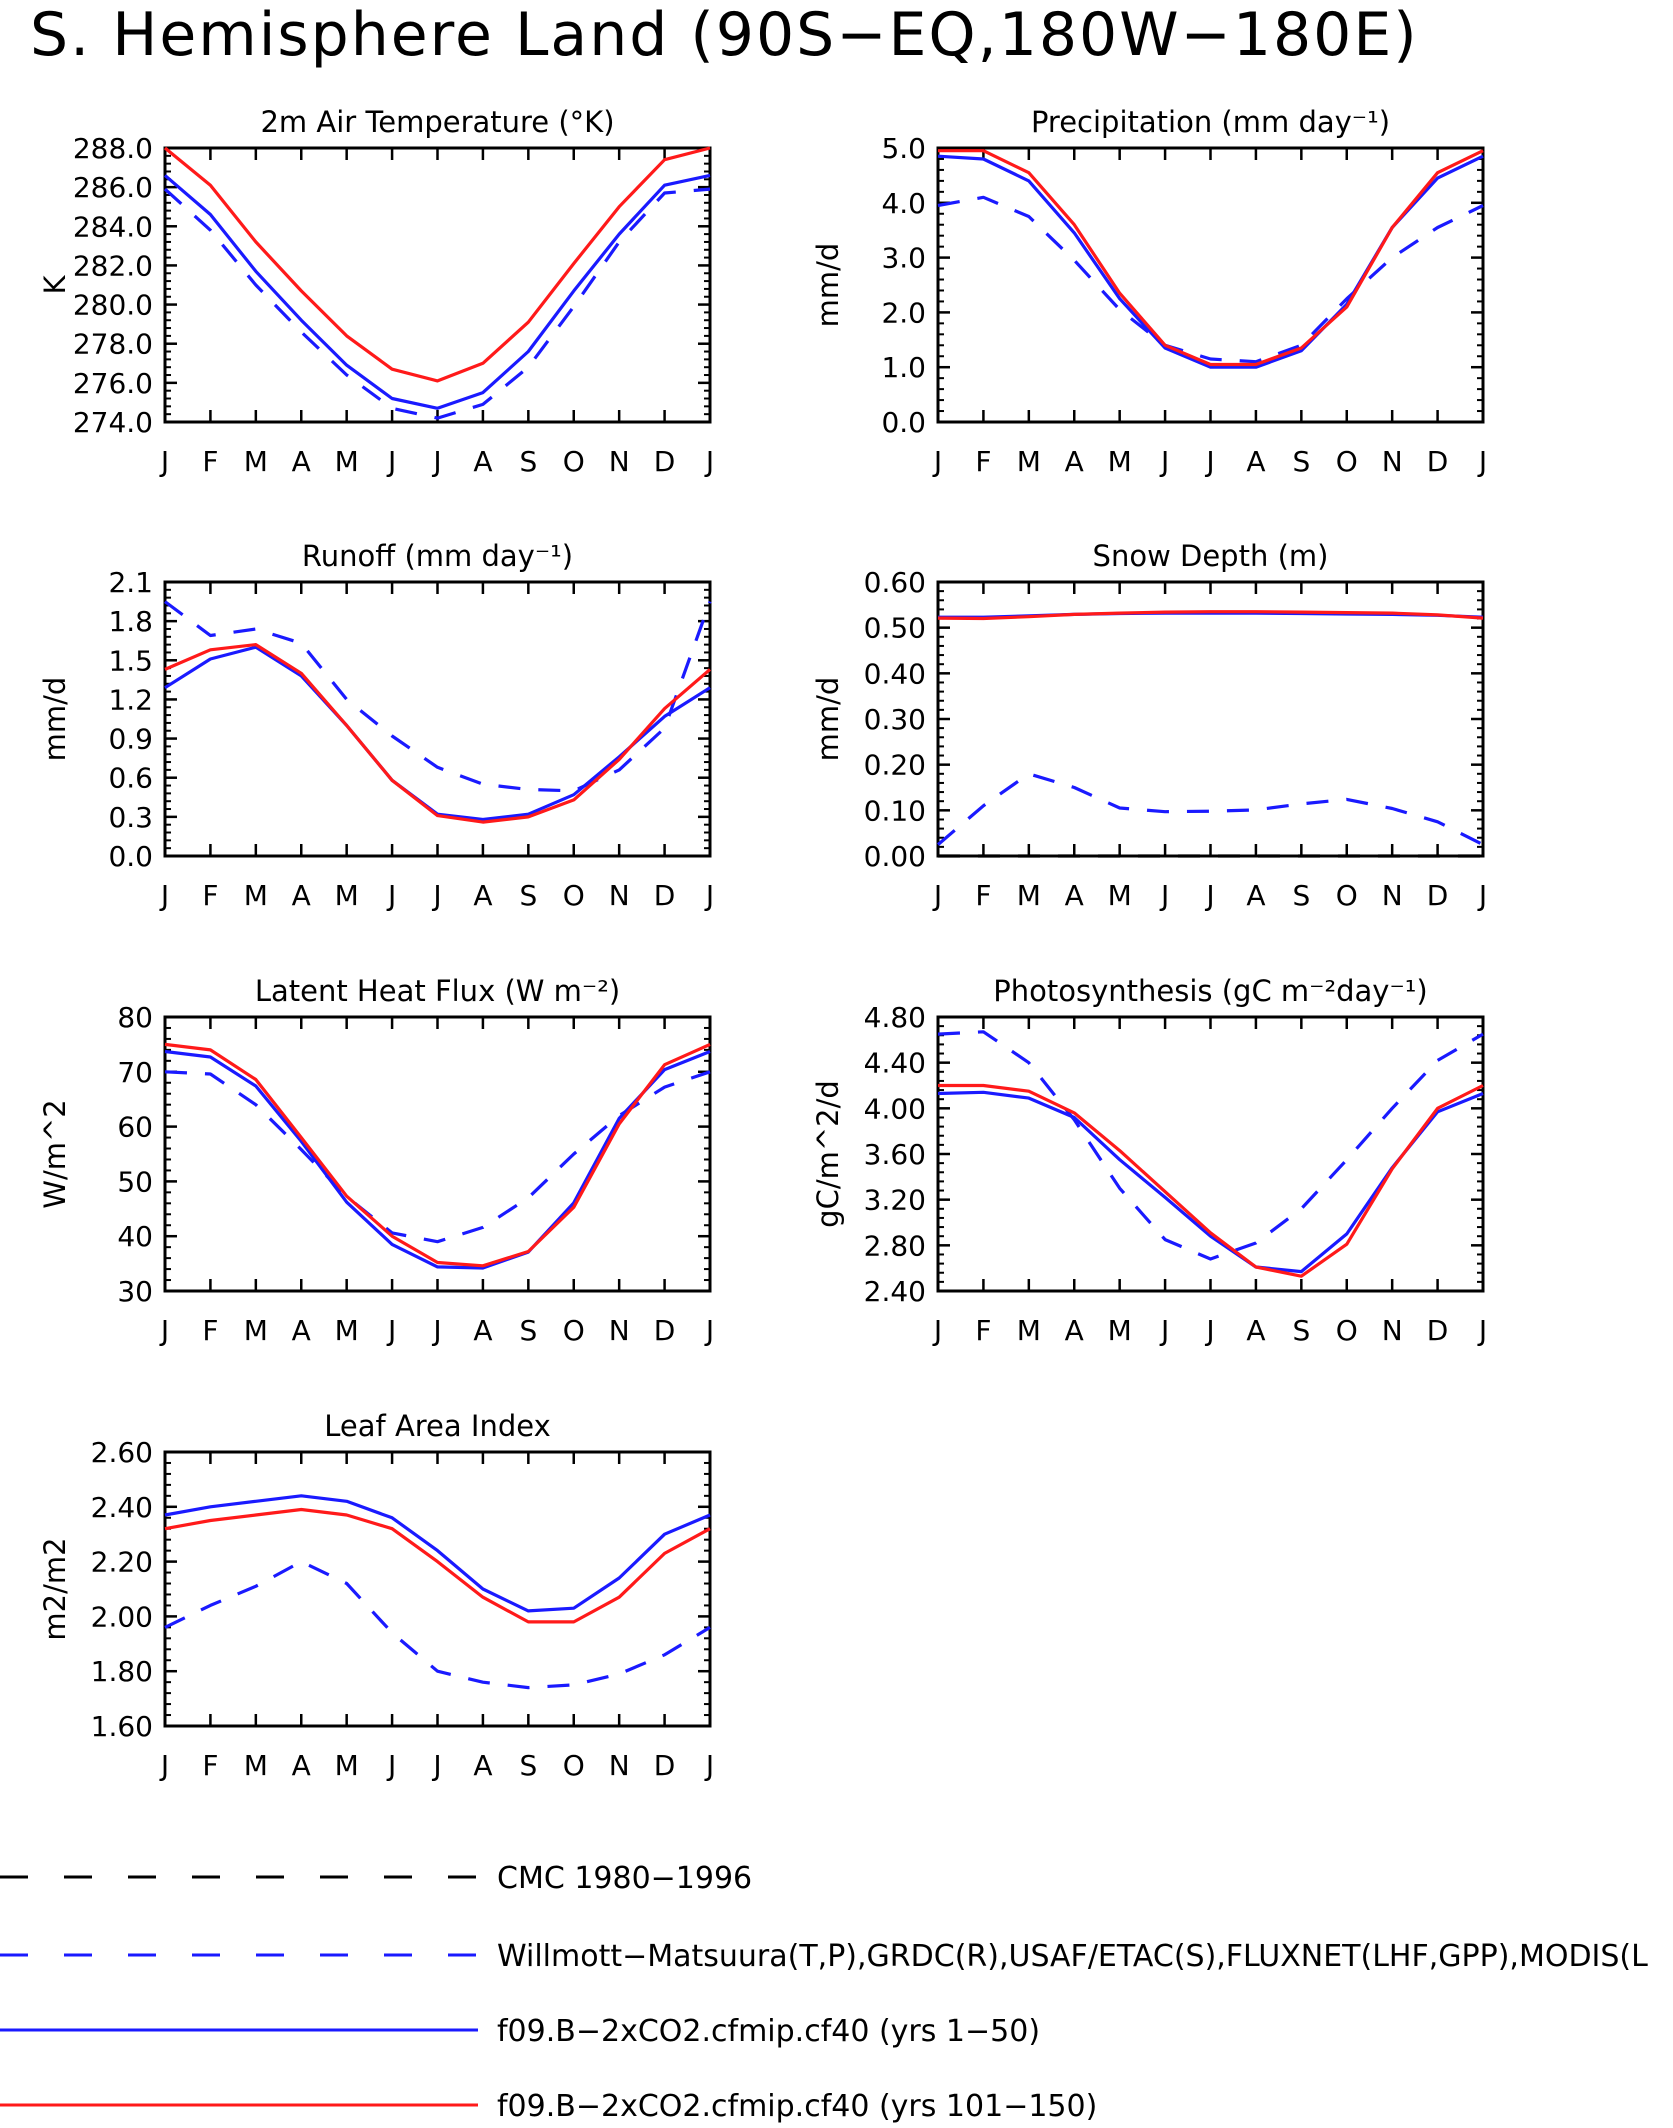  What do you see at coordinates (135, 1291) in the screenshot?
I see `y-tick-label: 30` at bounding box center [135, 1291].